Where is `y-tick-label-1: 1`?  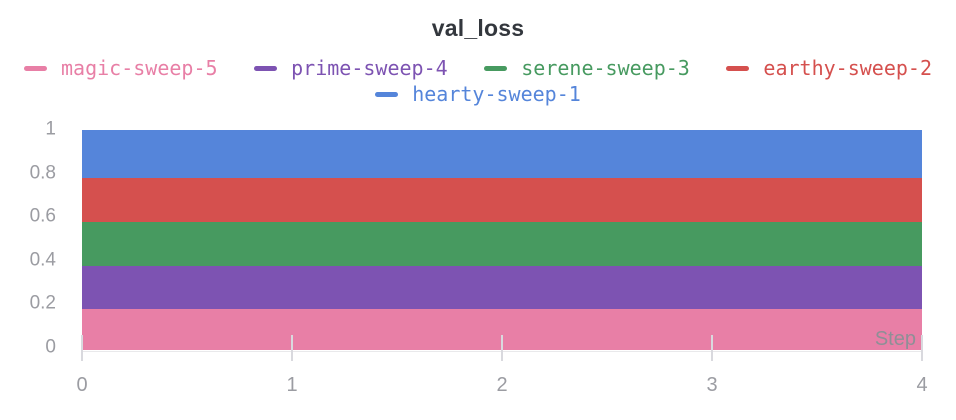
y-tick-label-1: 1 is located at coordinates (50, 129).